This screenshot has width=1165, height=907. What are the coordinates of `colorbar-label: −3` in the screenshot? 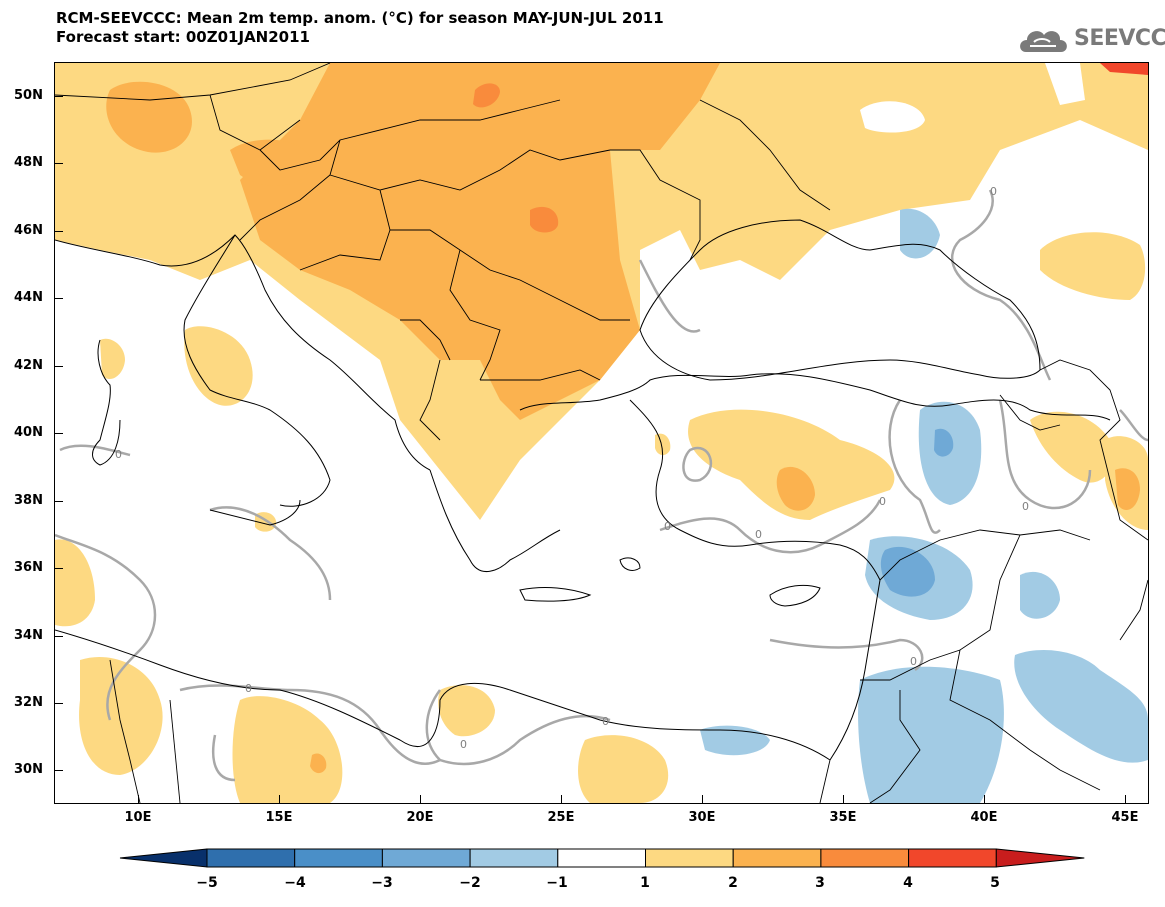 It's located at (382, 883).